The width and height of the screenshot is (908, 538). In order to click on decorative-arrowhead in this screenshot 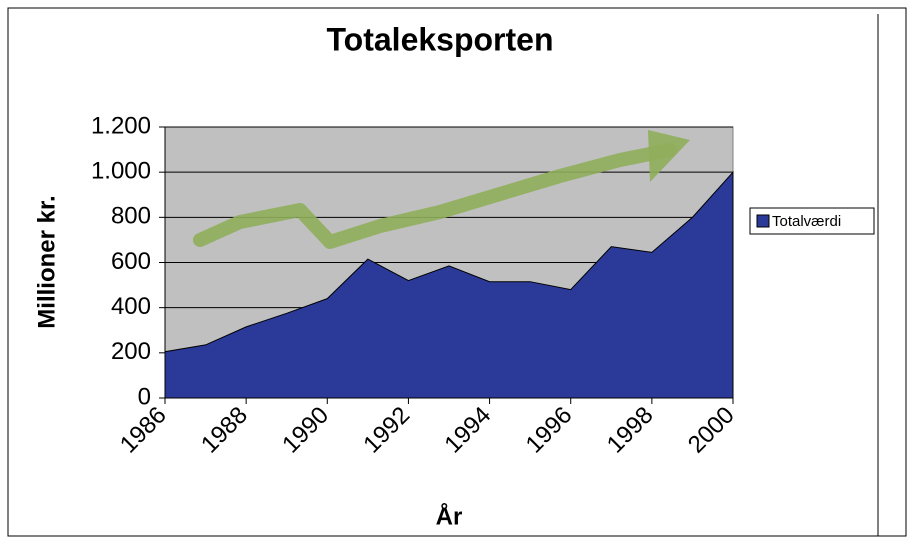, I will do `click(669, 156)`.